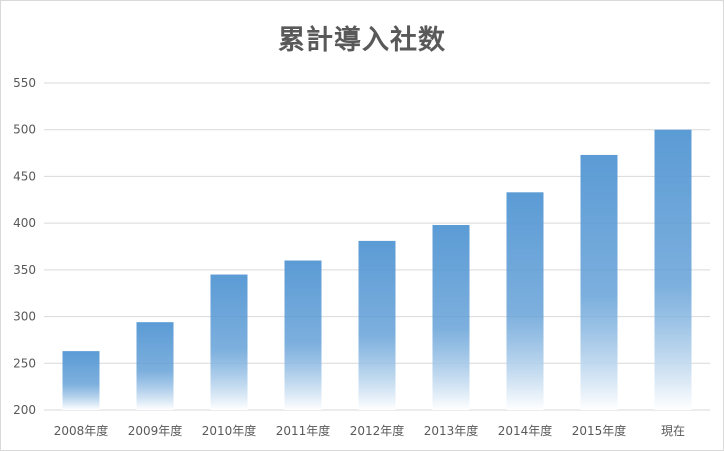 This screenshot has width=724, height=451. I want to click on y-tick-label: 300, so click(24, 317).